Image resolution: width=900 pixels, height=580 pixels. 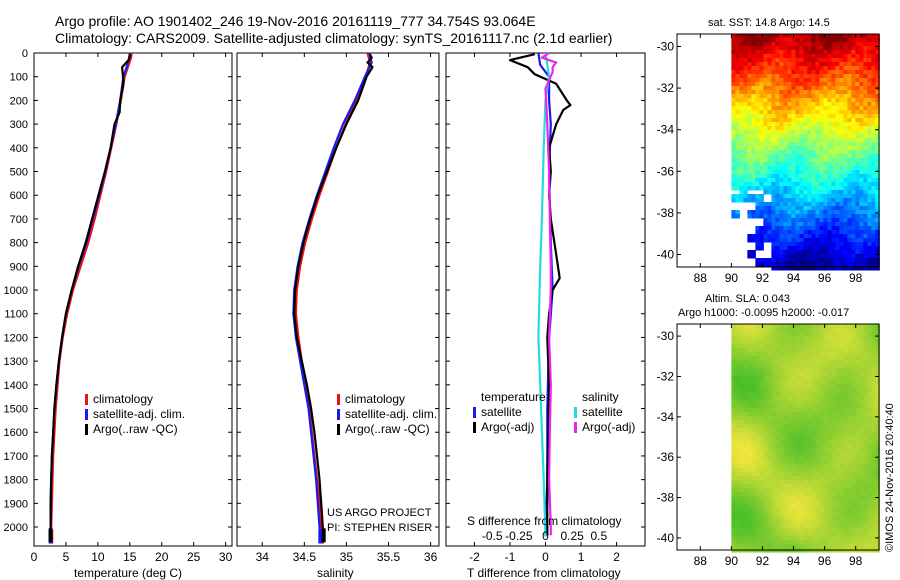 I want to click on depth-tick-label: 600, so click(x=19, y=196).